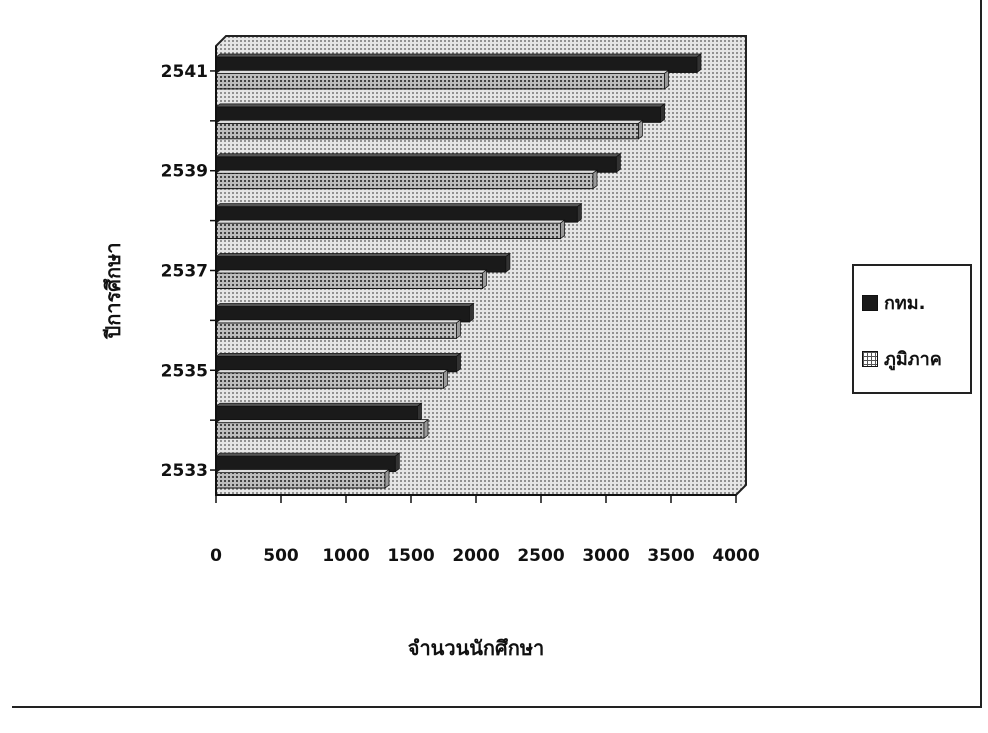 The height and width of the screenshot is (733, 988). What do you see at coordinates (476, 648) in the screenshot?
I see `x-axis-title: จำนวนนักศึกษา` at bounding box center [476, 648].